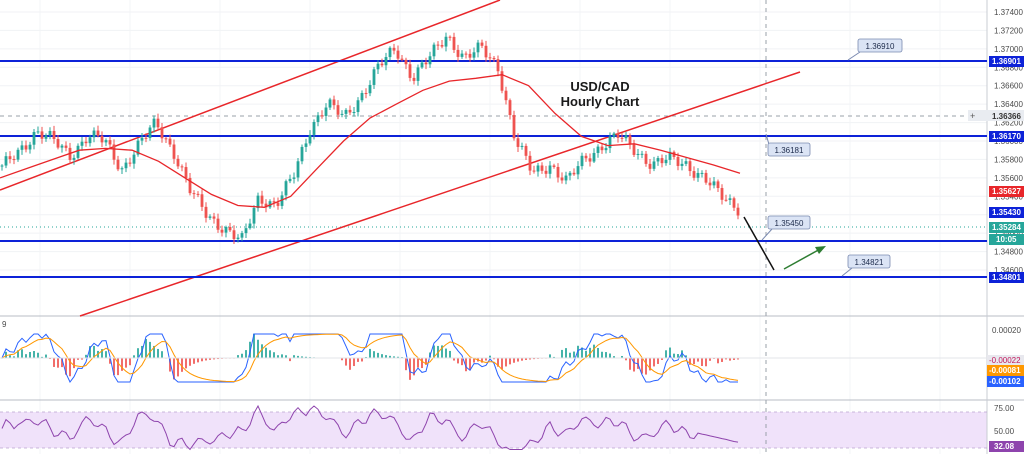 This screenshot has width=1024, height=454. Describe the element at coordinates (875, 49) in the screenshot. I see `callout-1: 1.36910` at that location.